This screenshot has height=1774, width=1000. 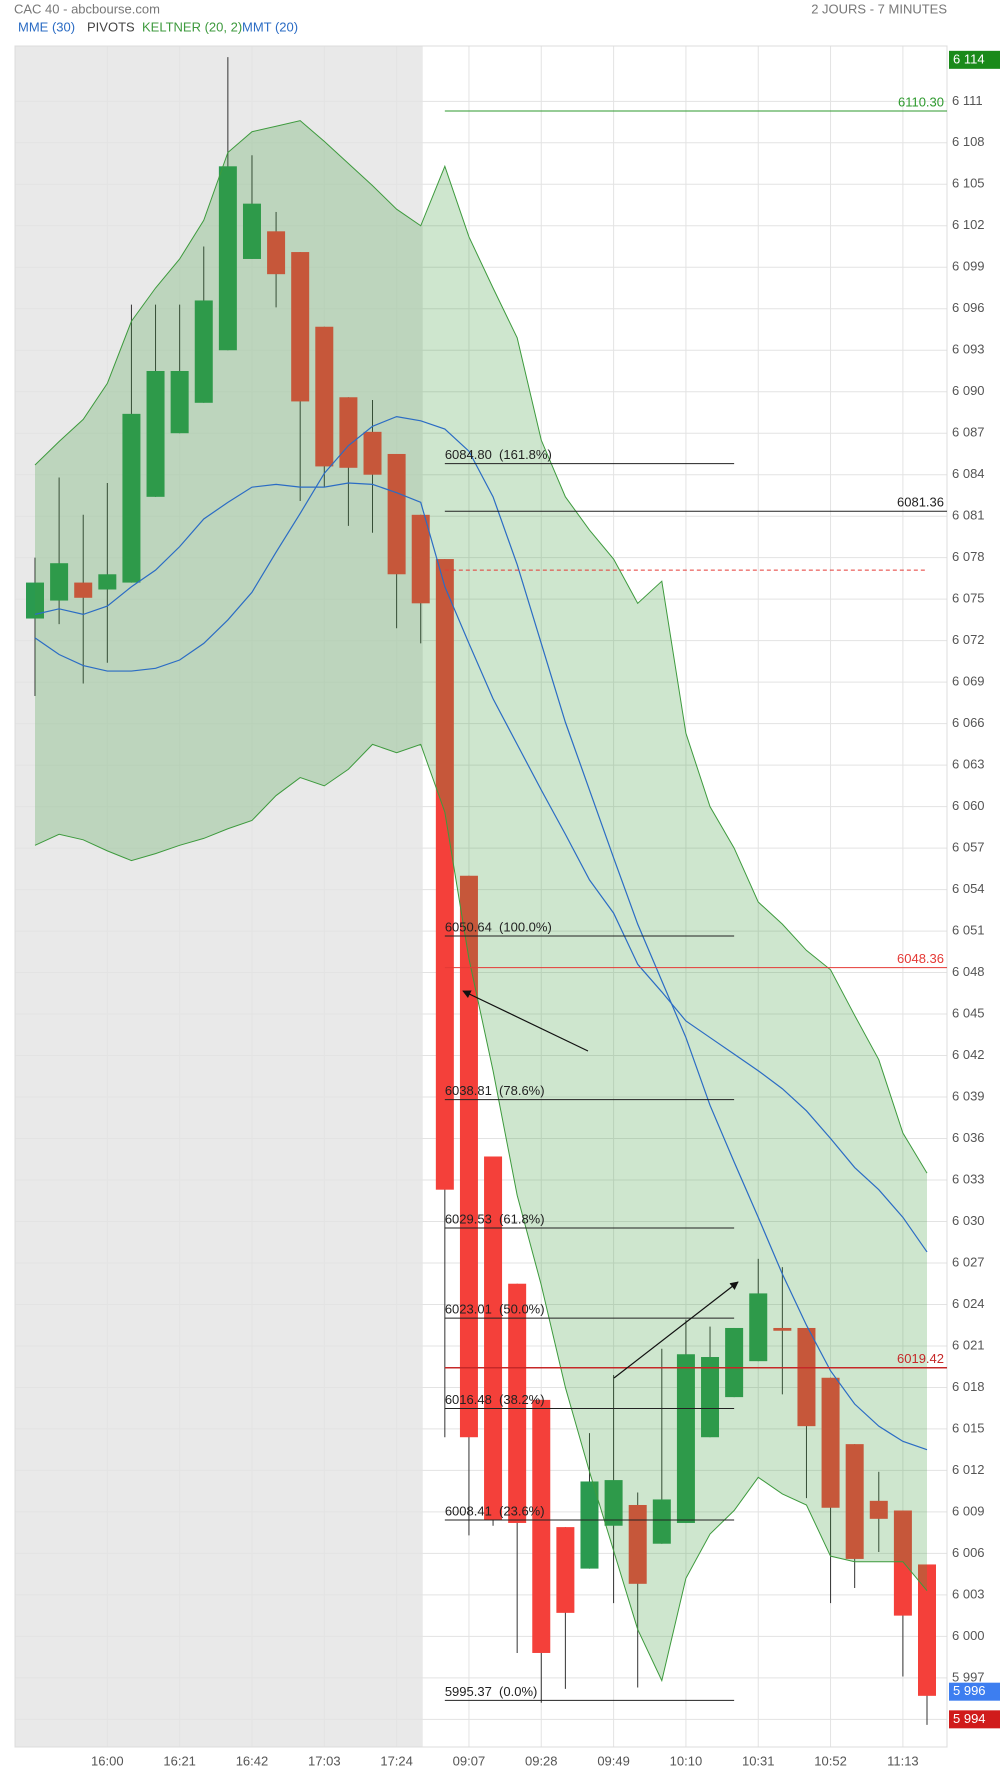 What do you see at coordinates (491, 1691) in the screenshot?
I see `fibonacci-label: 5995.37 (0.0%)` at bounding box center [491, 1691].